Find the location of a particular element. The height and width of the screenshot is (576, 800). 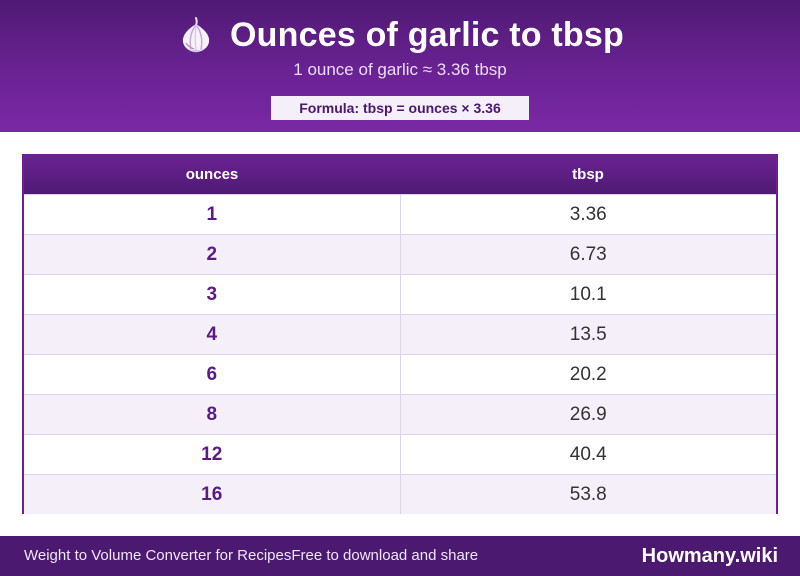

ounces-cell: 12 is located at coordinates (212, 454).